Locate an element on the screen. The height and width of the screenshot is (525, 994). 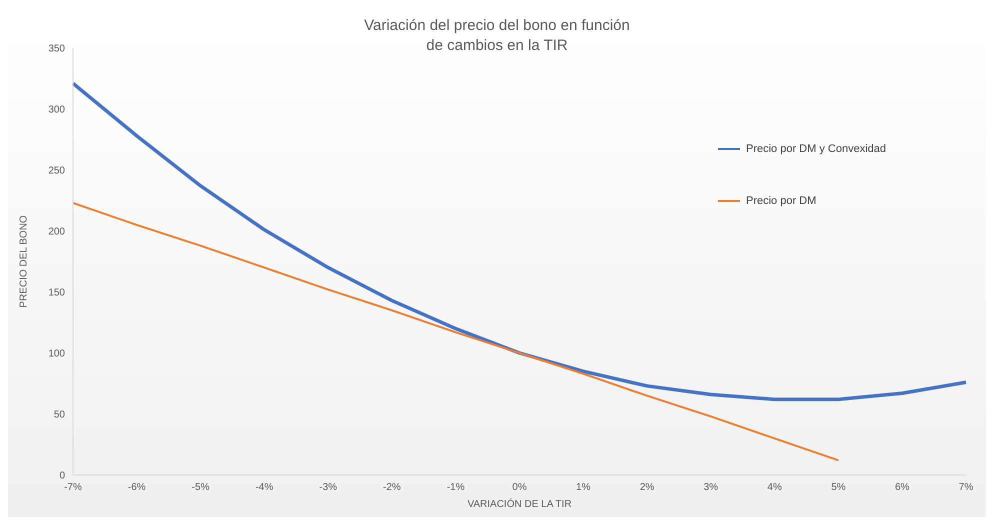
y-axis-title: PRECIO DEL BONO is located at coordinates (24, 261).